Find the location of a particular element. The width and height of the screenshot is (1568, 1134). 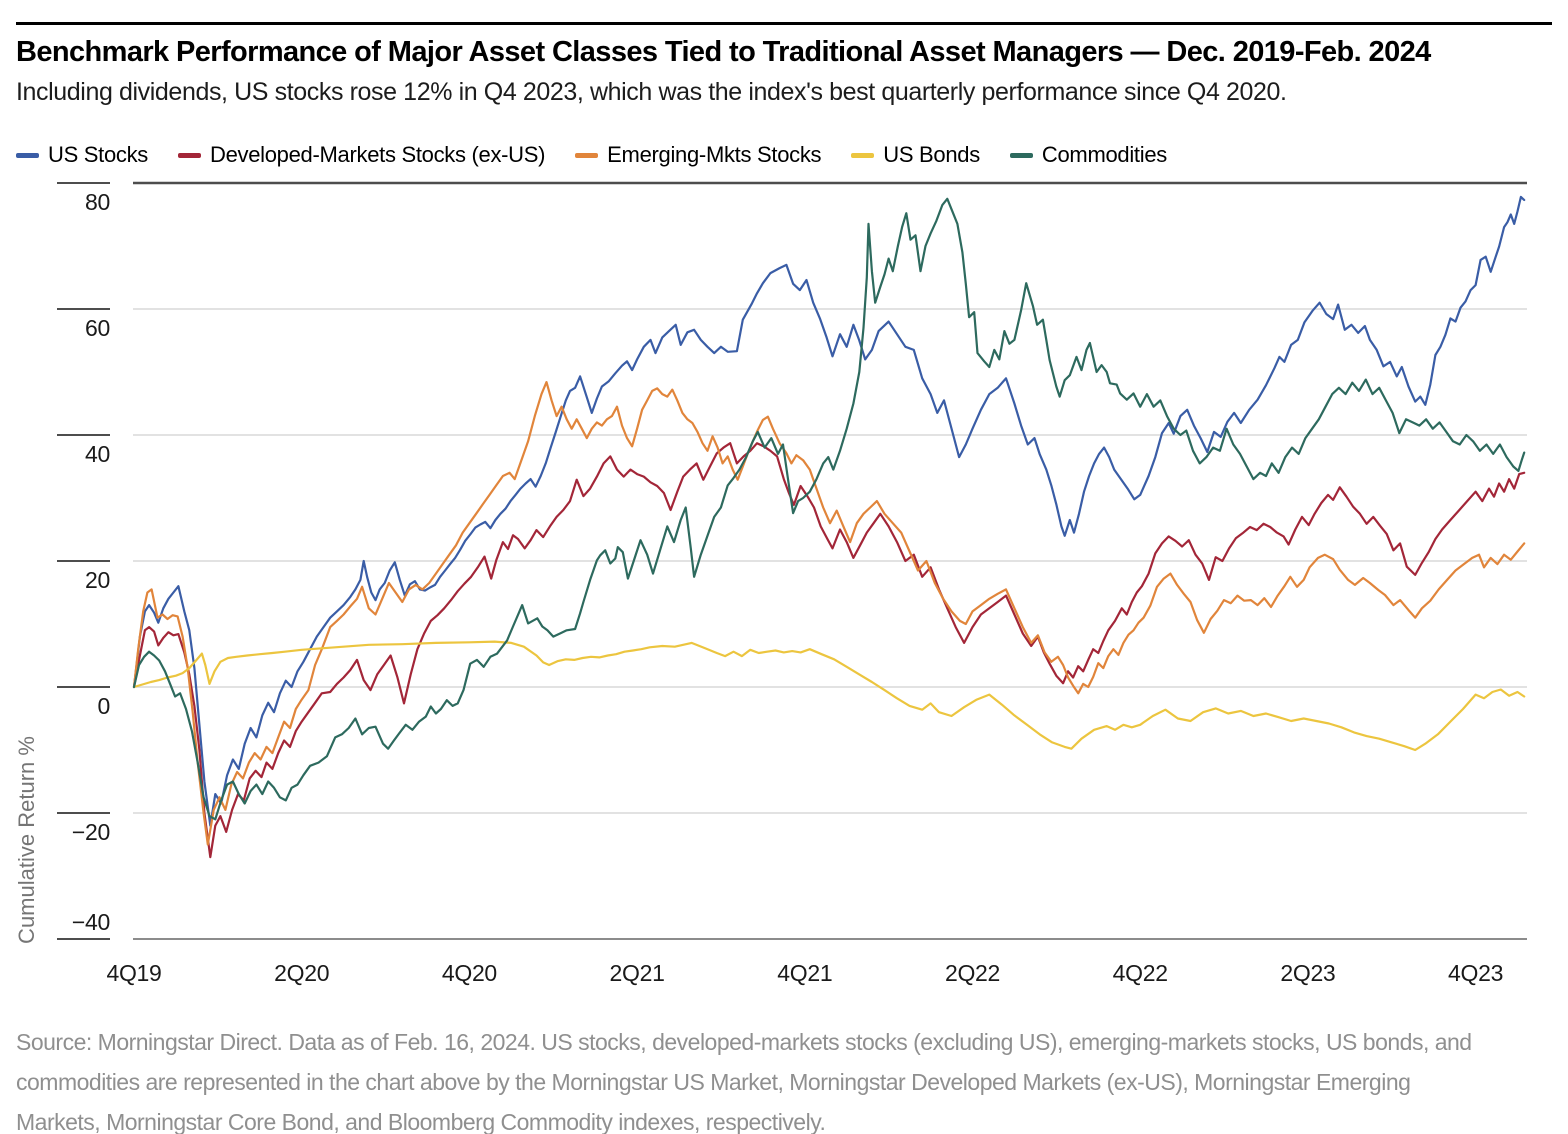

commodities-swatch-icon is located at coordinates (1021, 155).